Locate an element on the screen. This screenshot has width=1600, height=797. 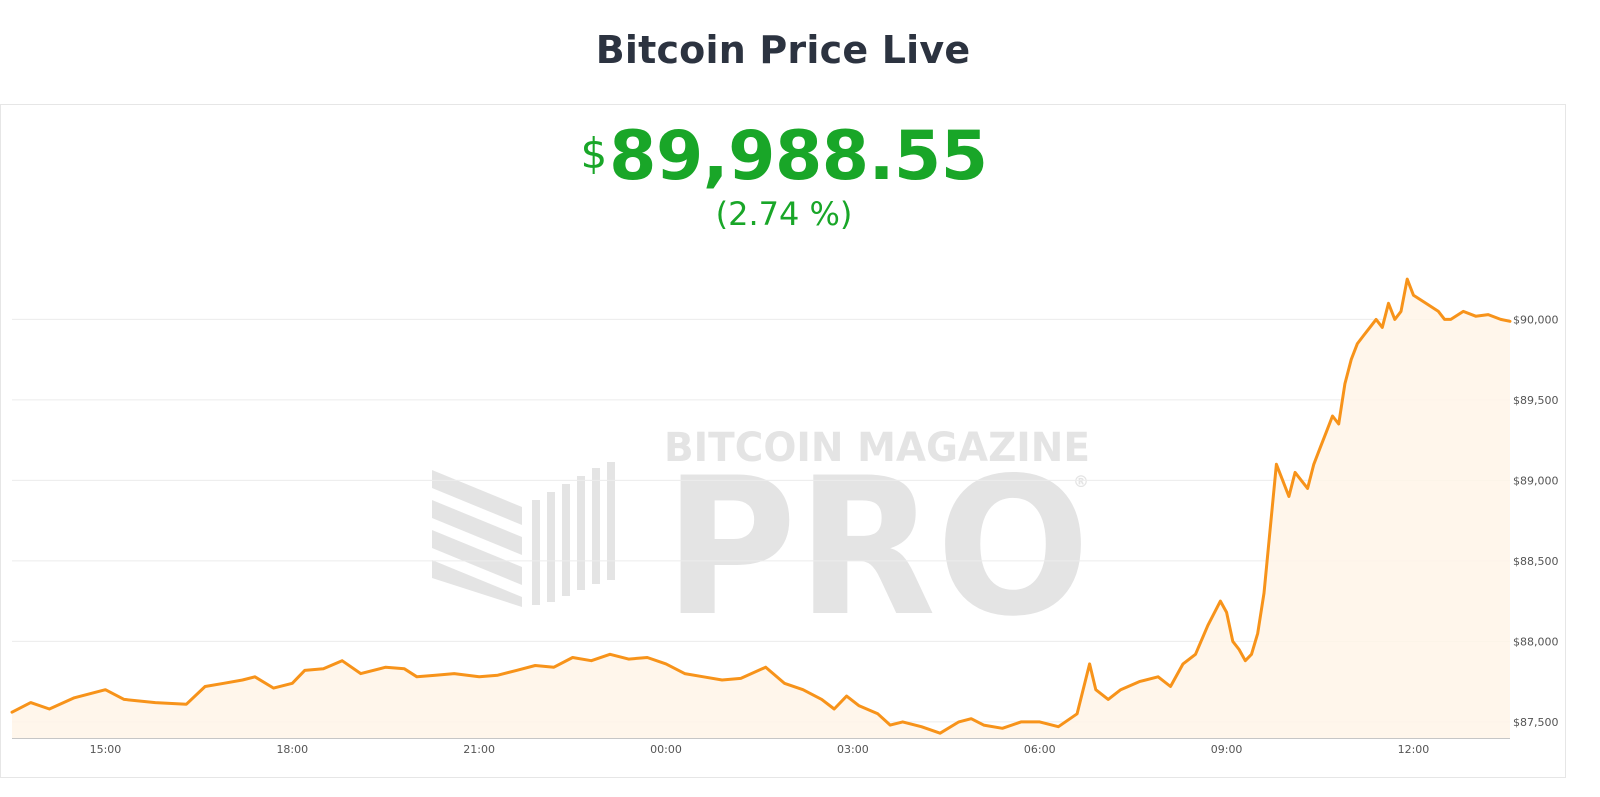
watermark-registered-mark: ® is located at coordinates (1081, 481).